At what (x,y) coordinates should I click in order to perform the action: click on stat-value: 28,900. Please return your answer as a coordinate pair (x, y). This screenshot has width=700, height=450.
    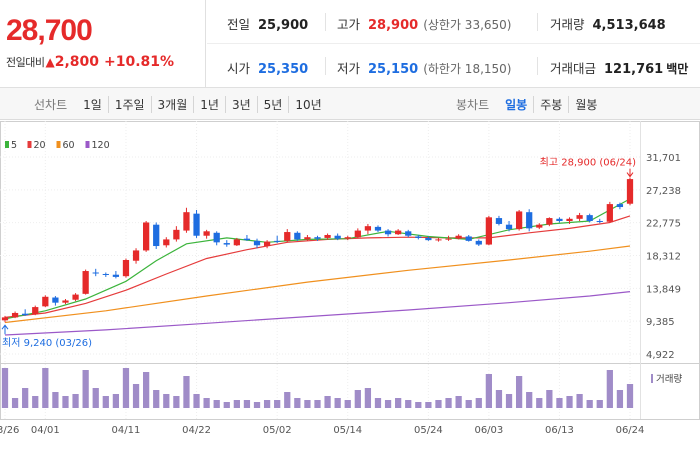
    Looking at the image, I should click on (393, 25).